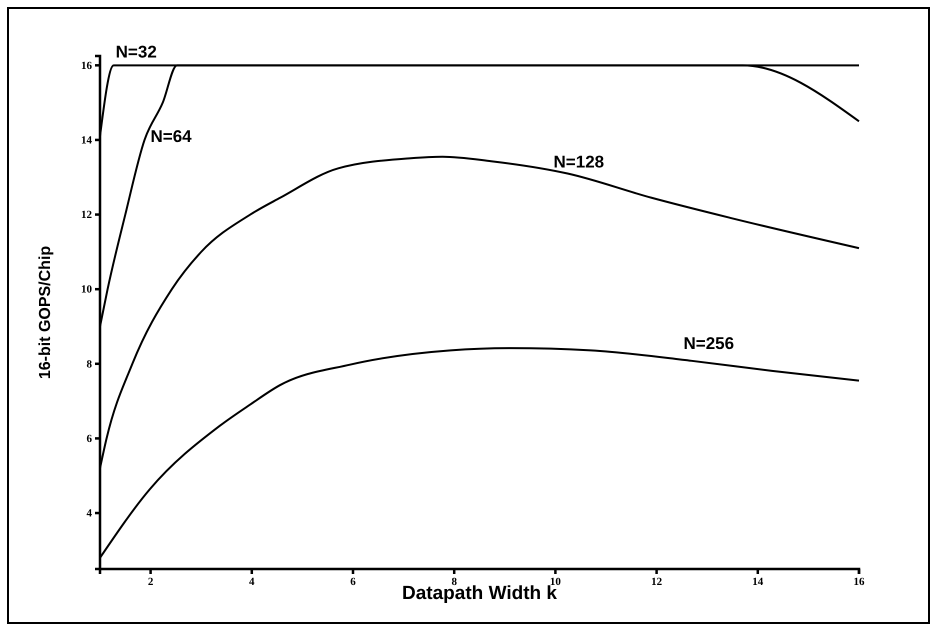 The height and width of the screenshot is (631, 937). Describe the element at coordinates (353, 582) in the screenshot. I see `x-tick-label: 6` at that location.